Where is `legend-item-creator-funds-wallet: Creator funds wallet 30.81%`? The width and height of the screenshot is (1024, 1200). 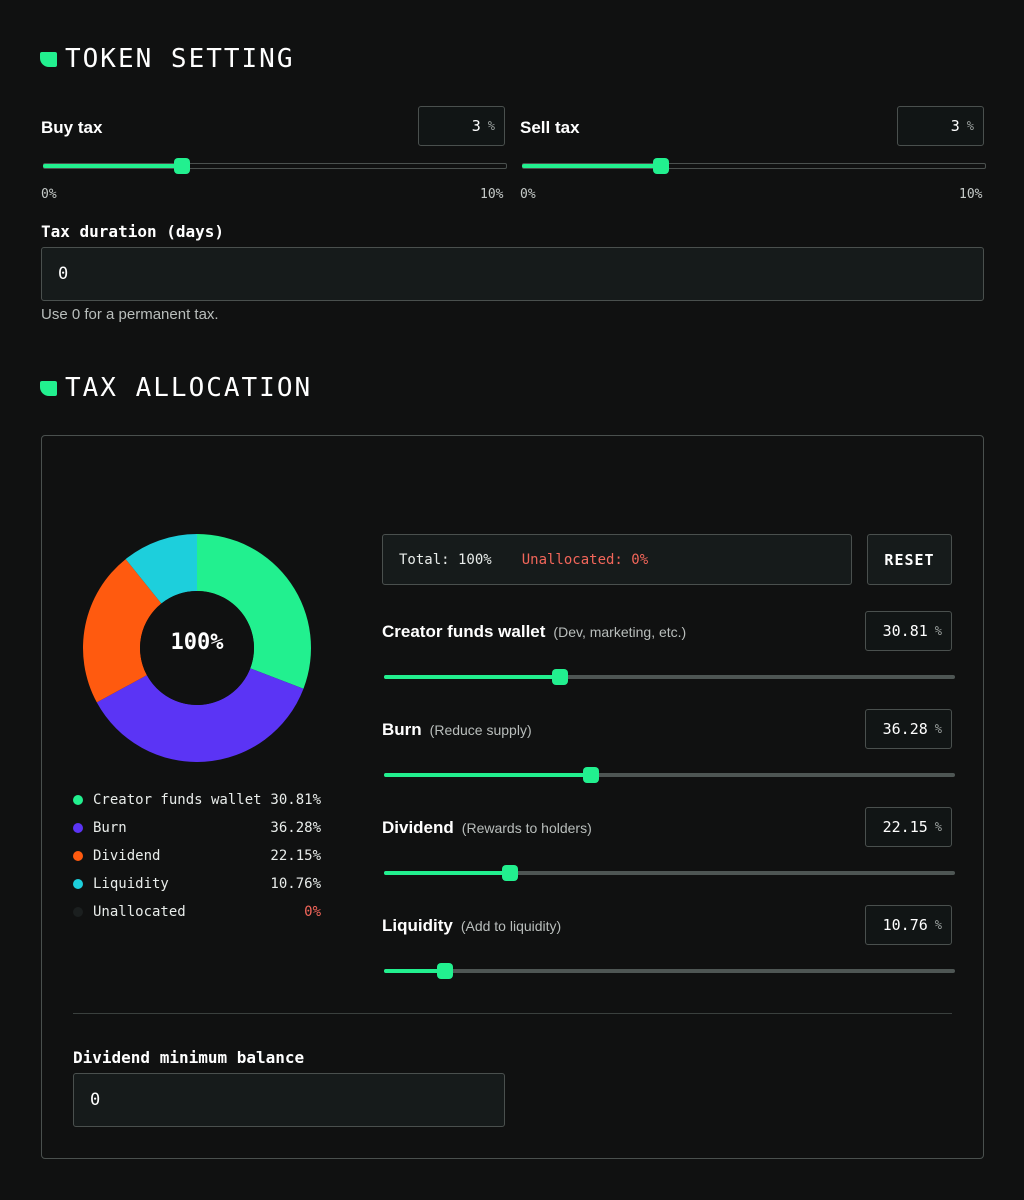 legend-item-creator-funds-wallet: Creator funds wallet 30.81% is located at coordinates (197, 800).